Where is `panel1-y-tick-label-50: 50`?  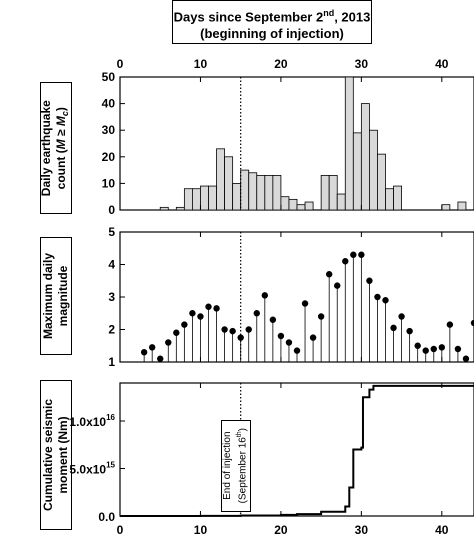 panel1-y-tick-label-50: 50 is located at coordinates (109, 77).